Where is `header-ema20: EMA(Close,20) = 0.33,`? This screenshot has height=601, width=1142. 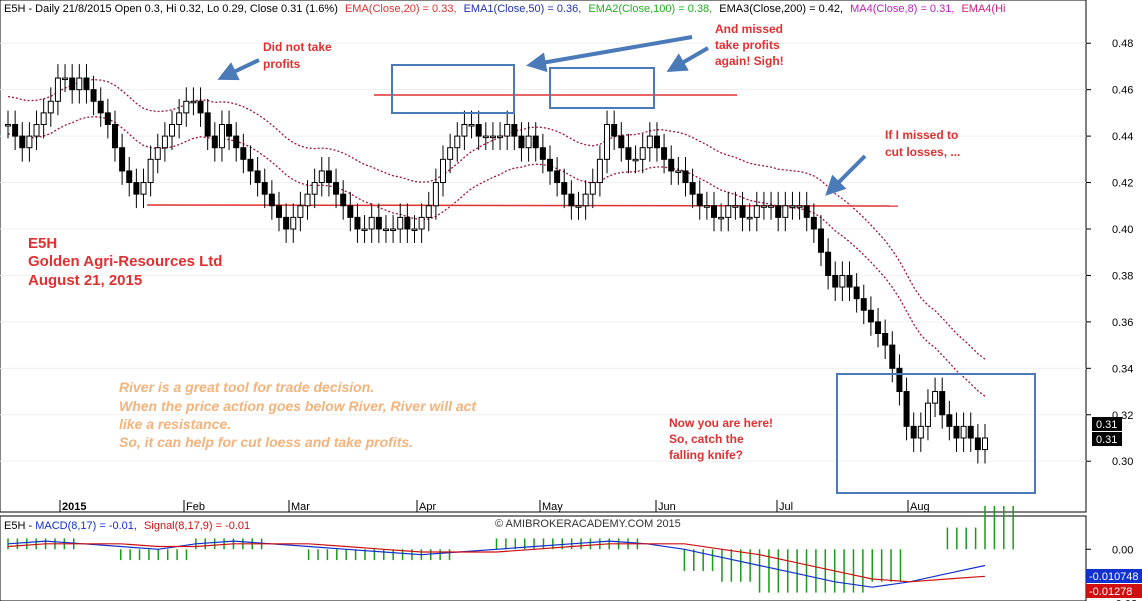
header-ema20: EMA(Close,20) = 0.33, is located at coordinates (401, 9).